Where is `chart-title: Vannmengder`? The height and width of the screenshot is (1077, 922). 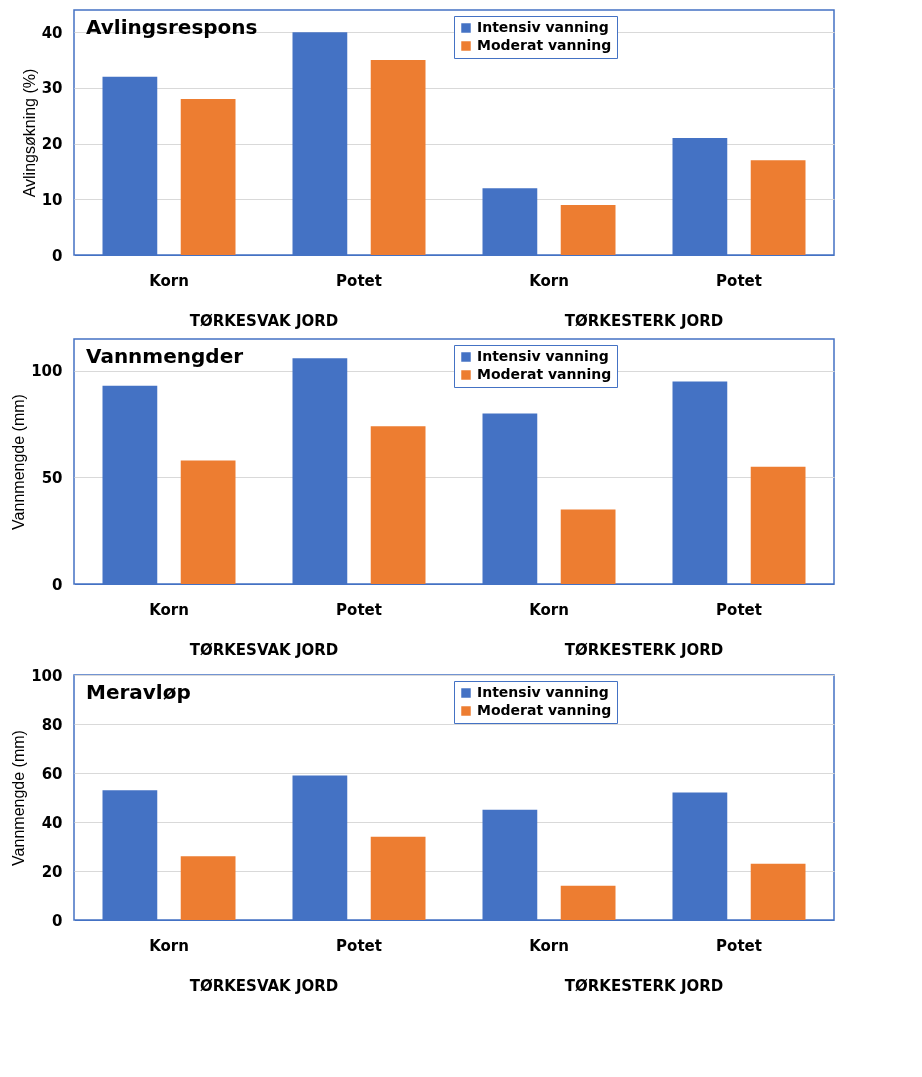
chart-title: Vannmengder is located at coordinates (165, 356).